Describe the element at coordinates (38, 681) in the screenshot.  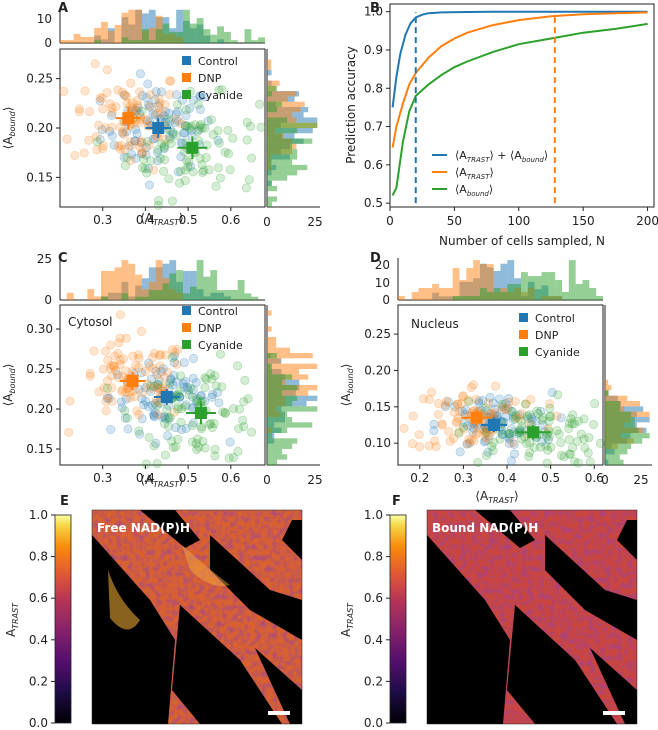
I see `colorbar-tick-label: 0.2` at that location.